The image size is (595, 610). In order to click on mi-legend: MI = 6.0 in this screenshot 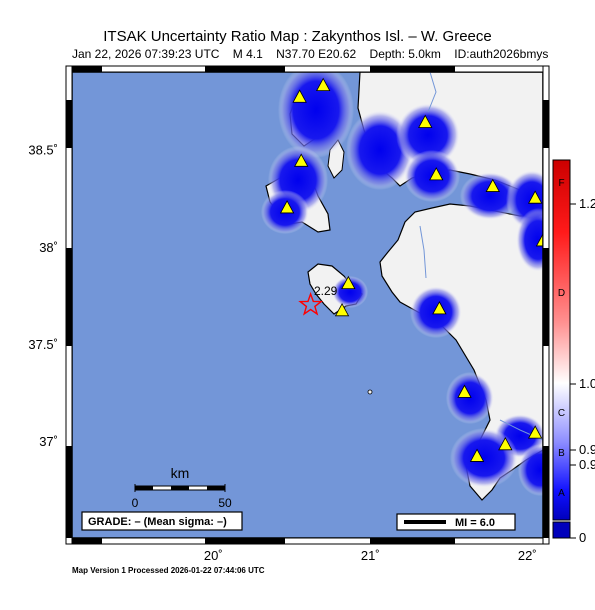, I will do `click(456, 522)`.